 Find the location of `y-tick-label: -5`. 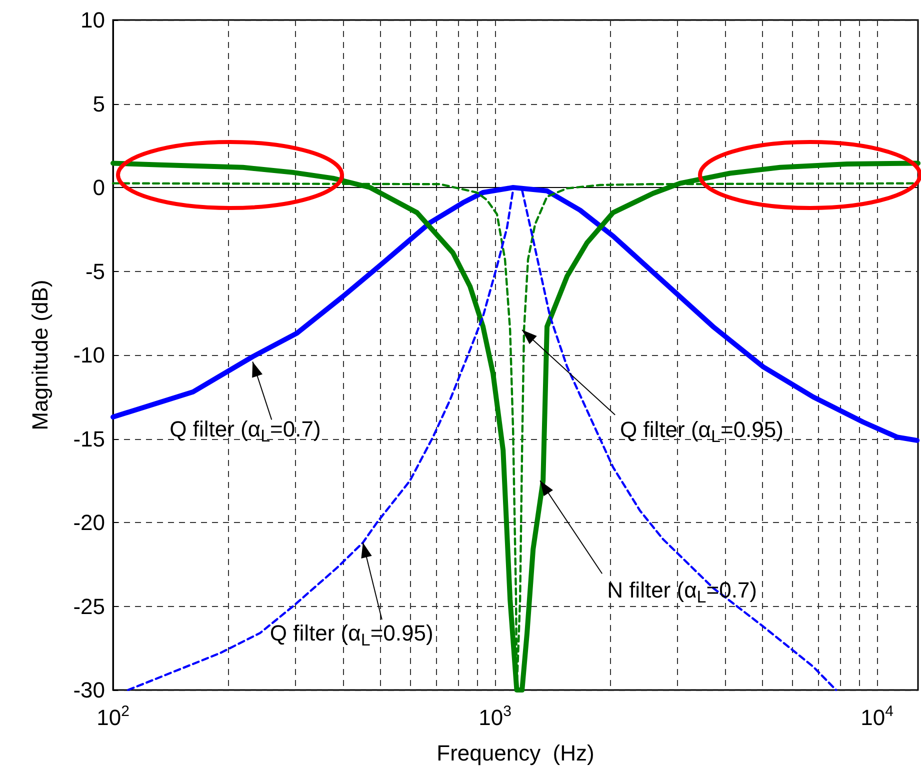

y-tick-label: -5 is located at coordinates (95, 271).